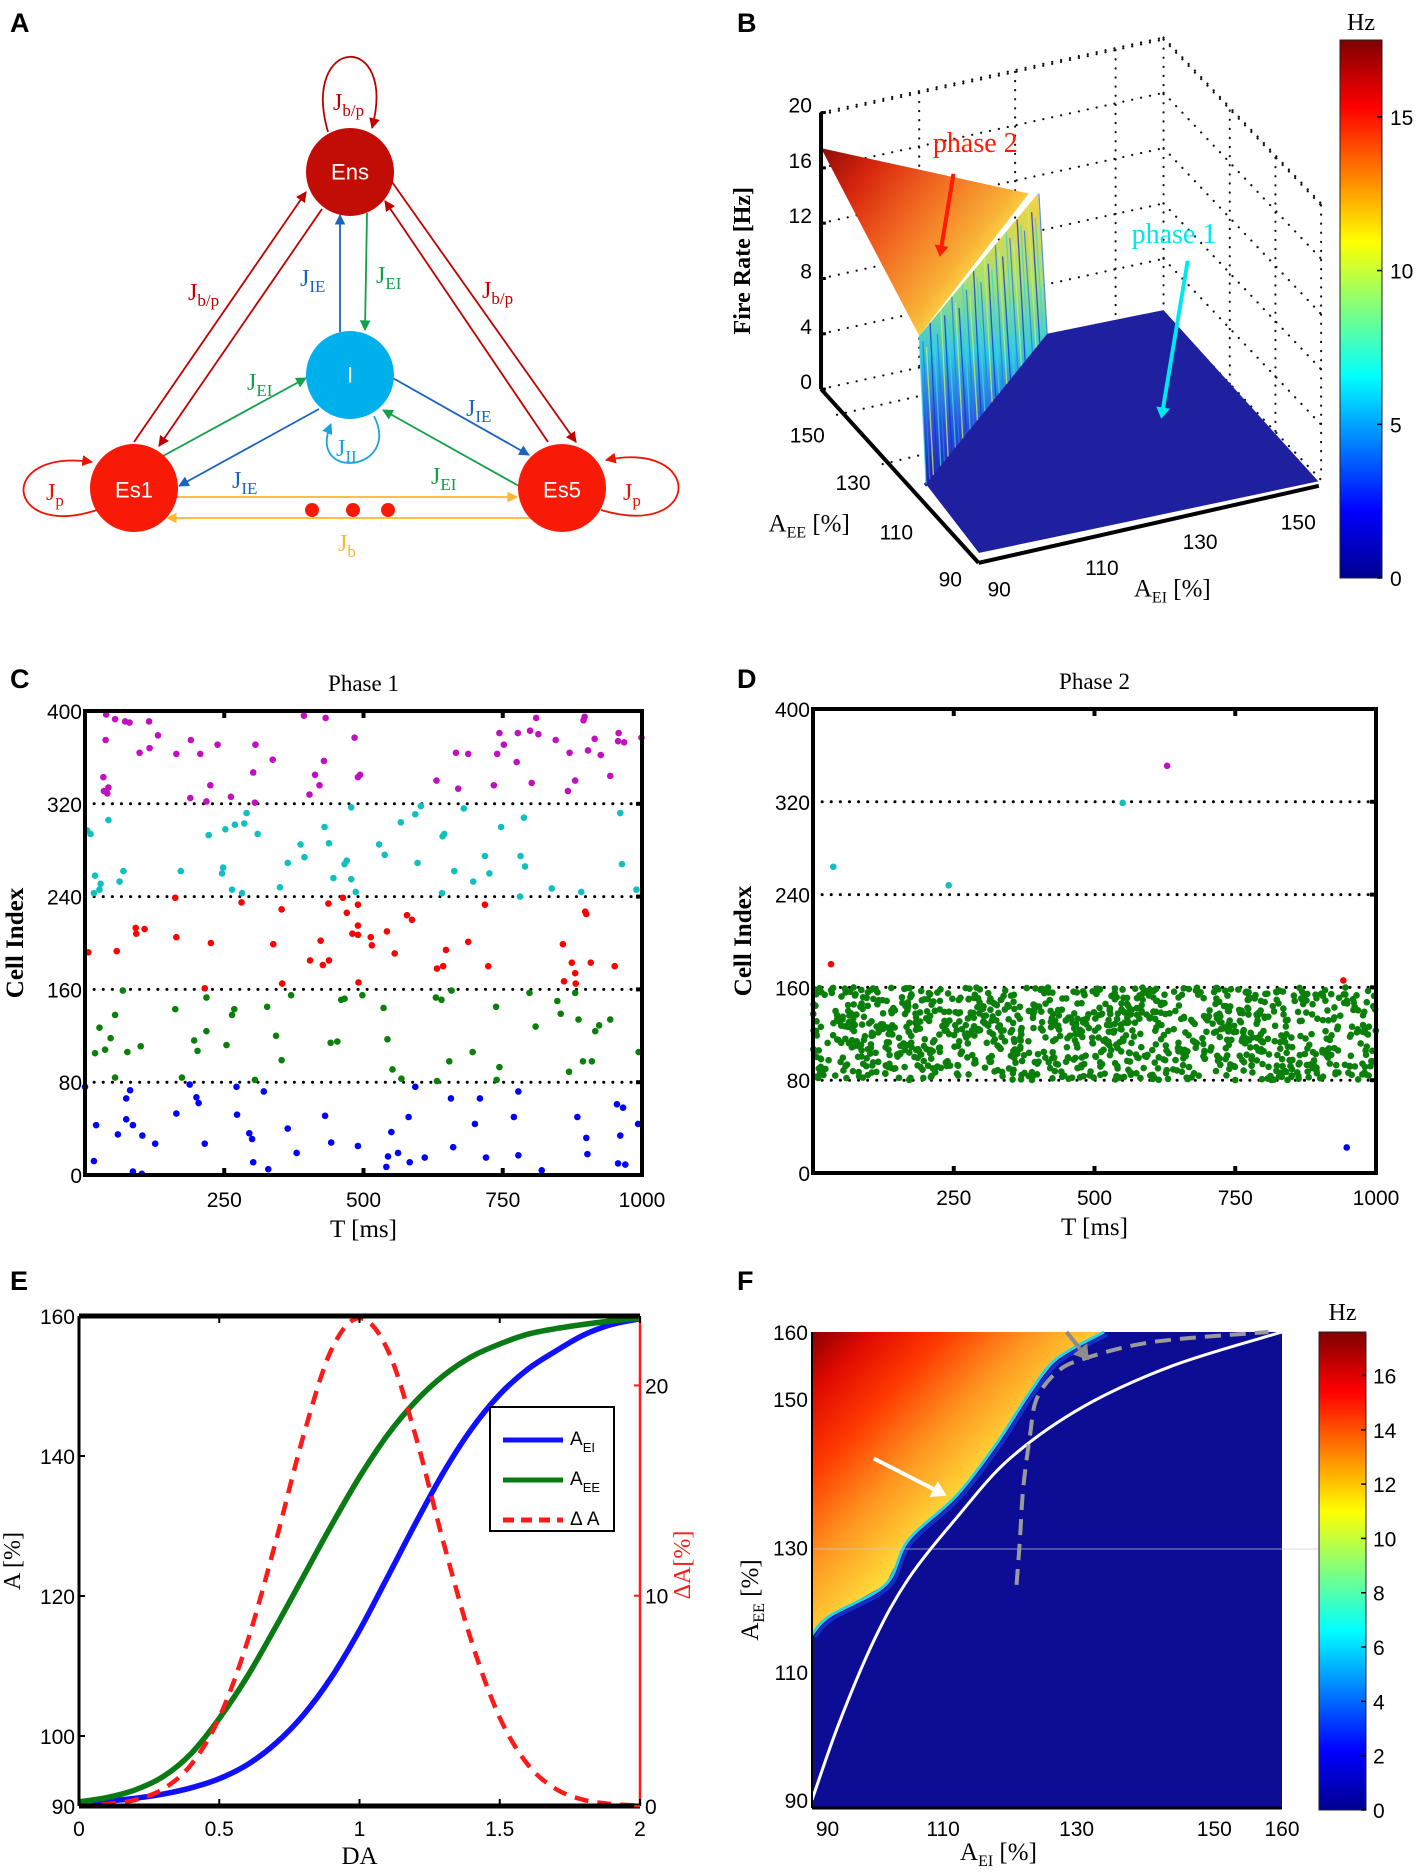  I want to click on surface-phase-1-plane, so click(1121, 431).